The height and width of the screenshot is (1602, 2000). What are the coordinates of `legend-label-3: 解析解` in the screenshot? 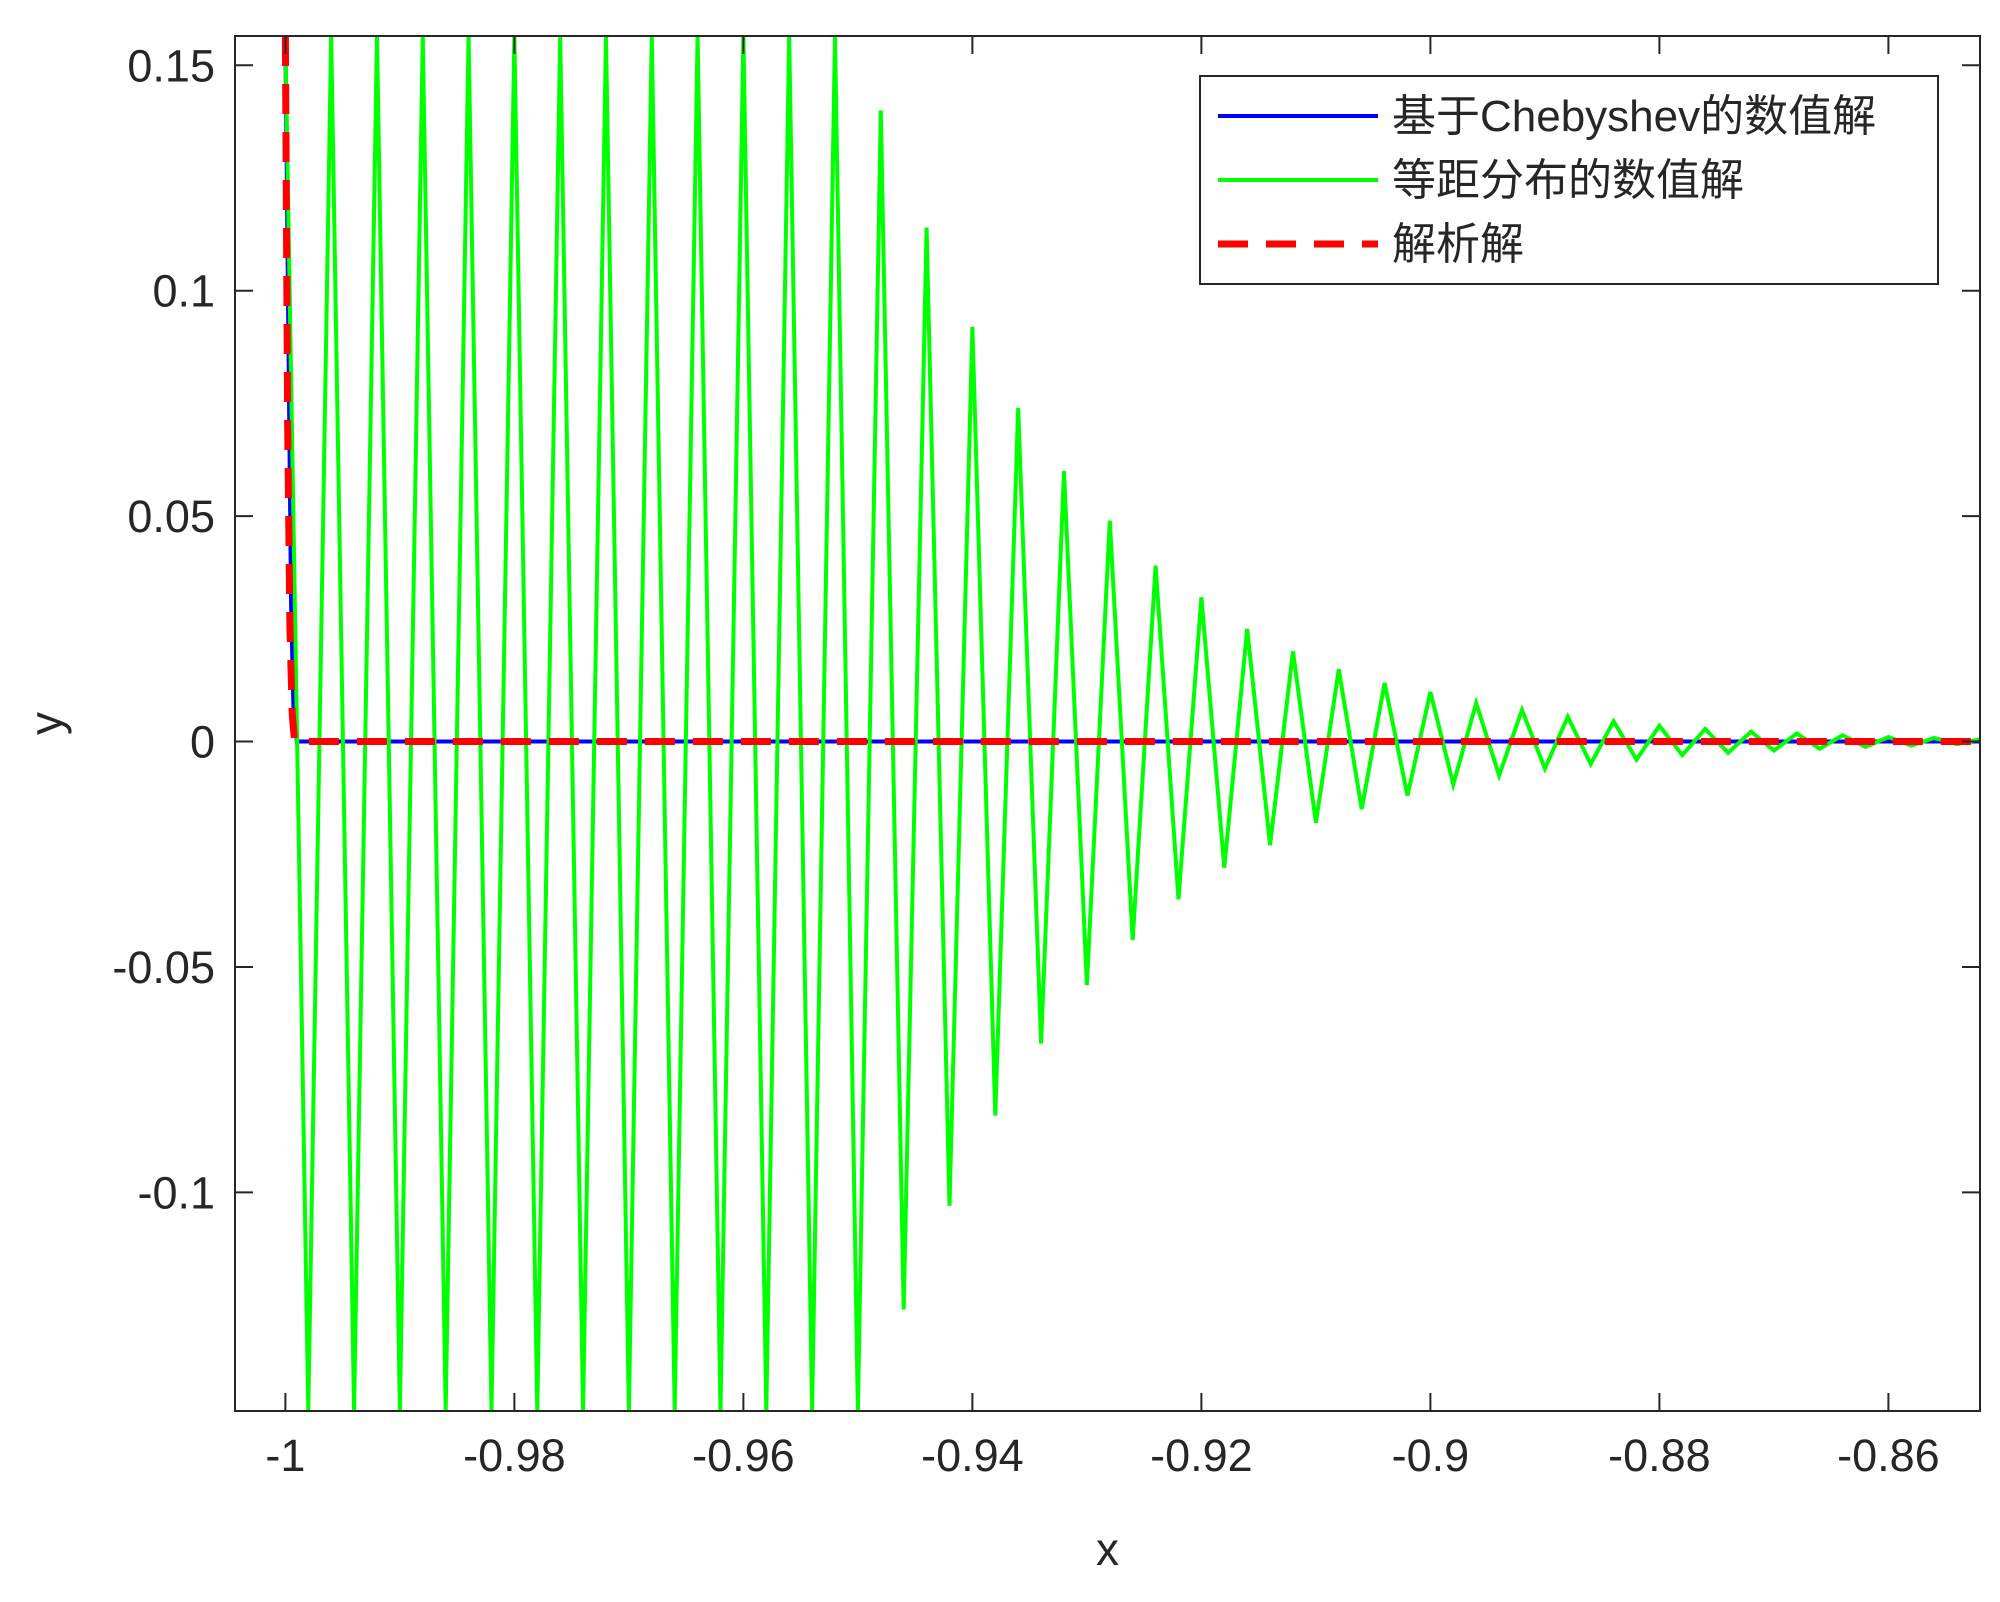 It's located at (1458, 244).